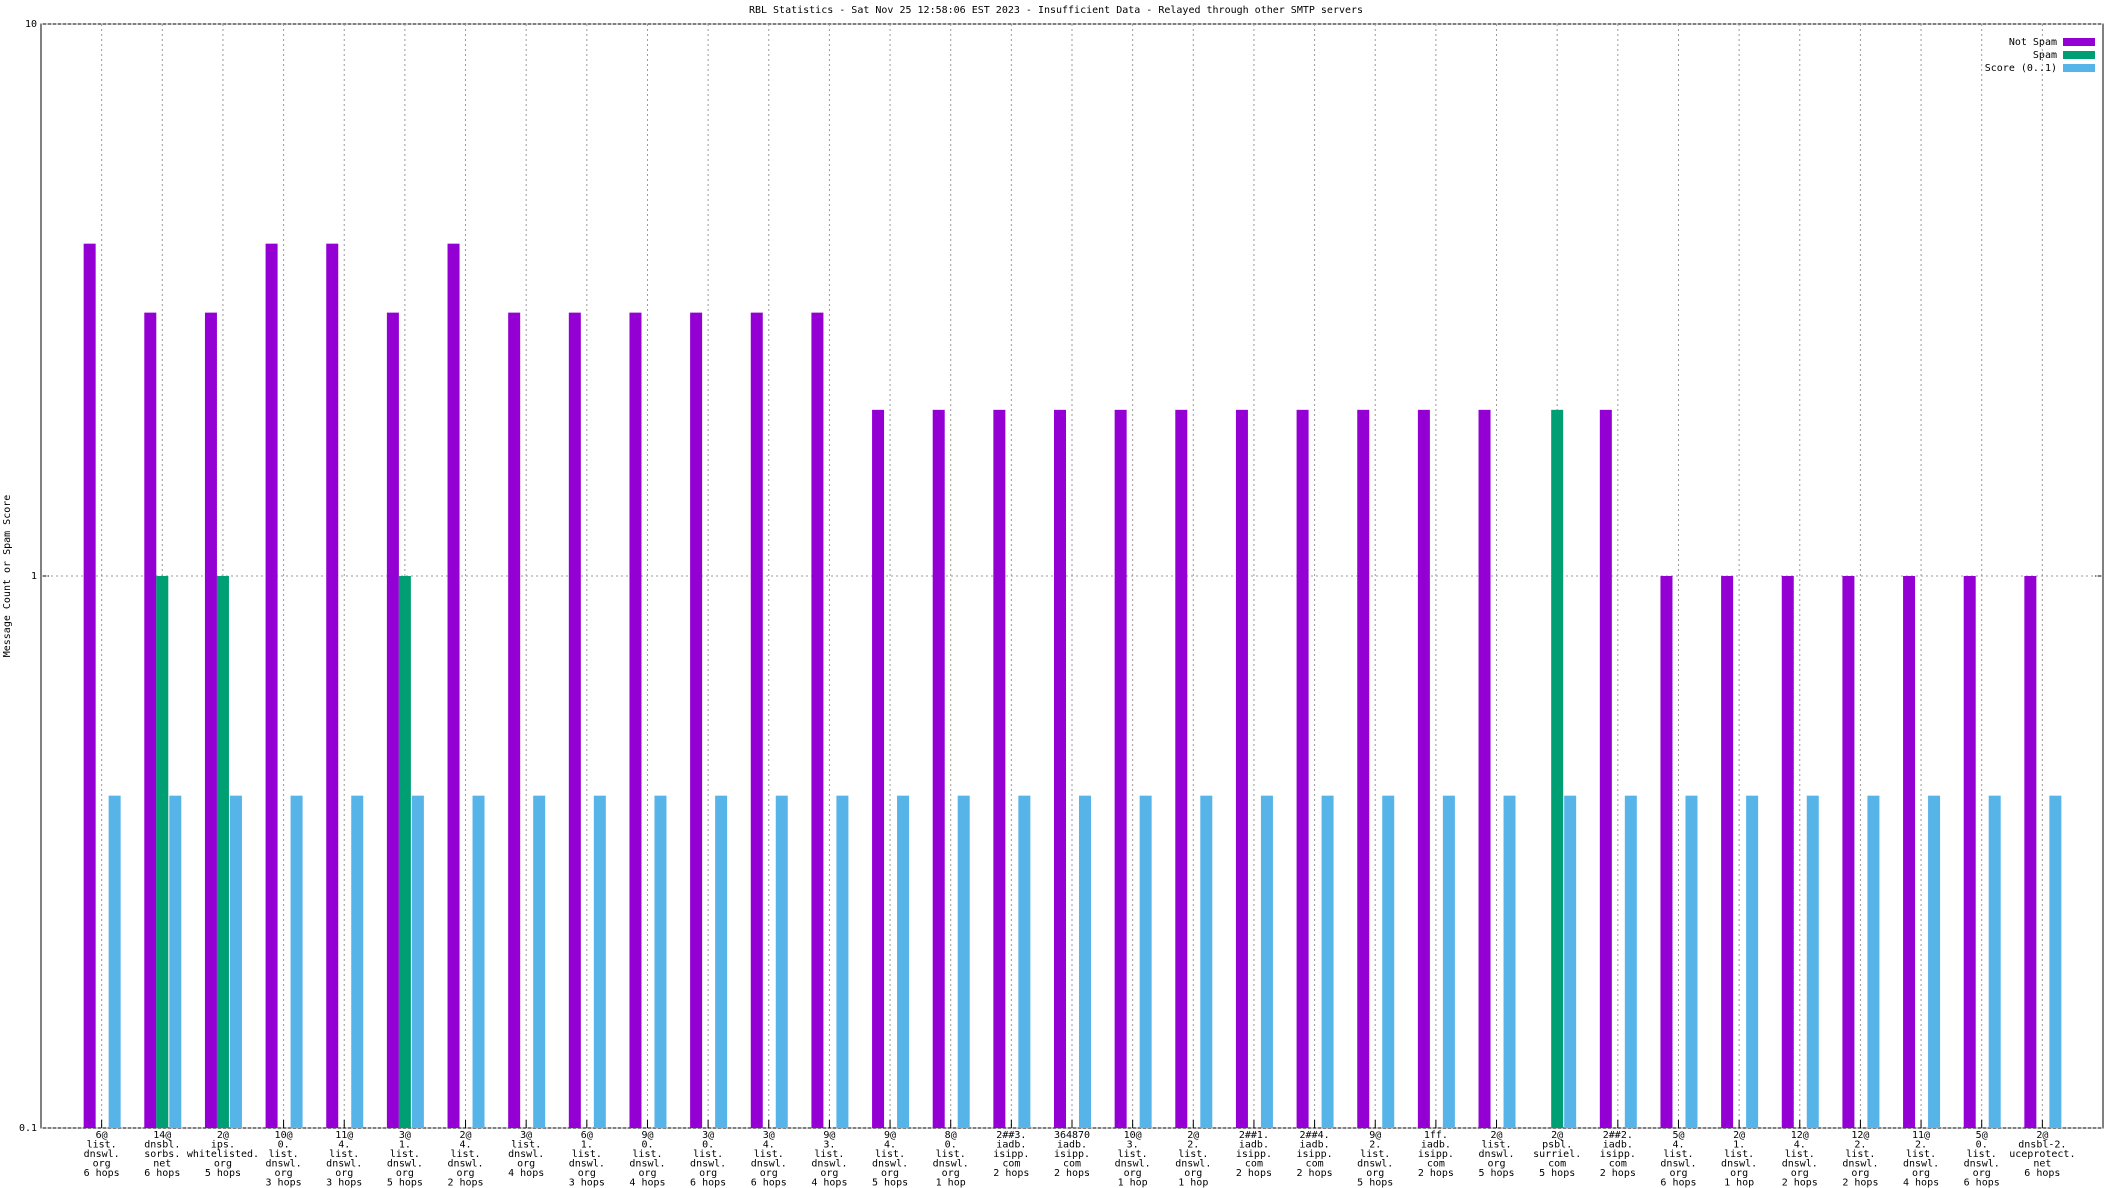 This screenshot has width=2112, height=1188. I want to click on x-tick-label: 11@ 2. list. dnswl. org 4 hops, so click(1921, 1159).